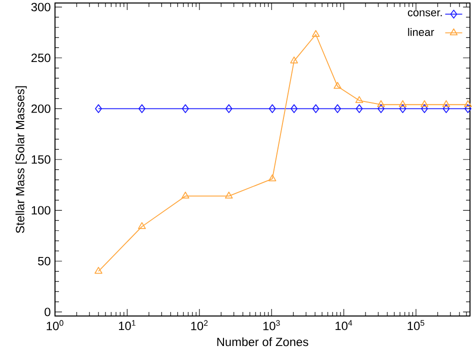 This screenshot has width=472, height=354. I want to click on y-tick-label: 300, so click(40, 7).